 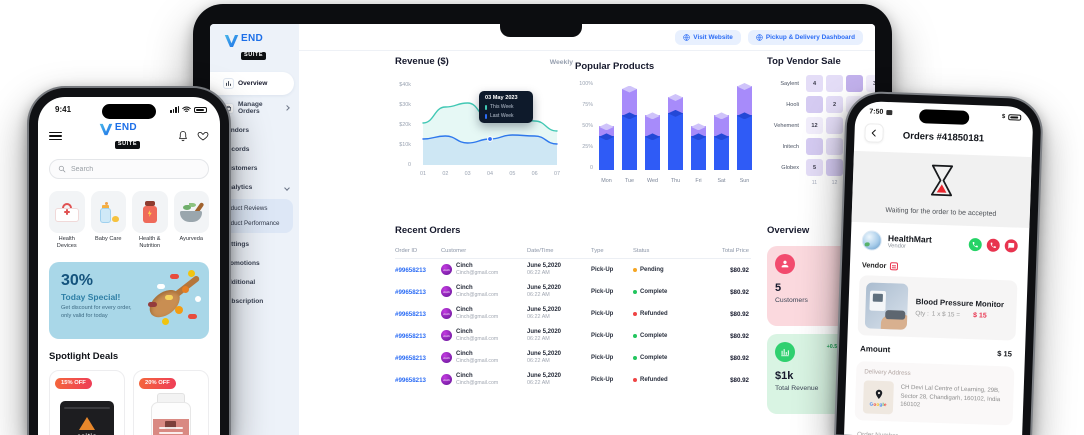 What do you see at coordinates (67, 220) in the screenshot?
I see `category-health-devices: Health Devices` at bounding box center [67, 220].